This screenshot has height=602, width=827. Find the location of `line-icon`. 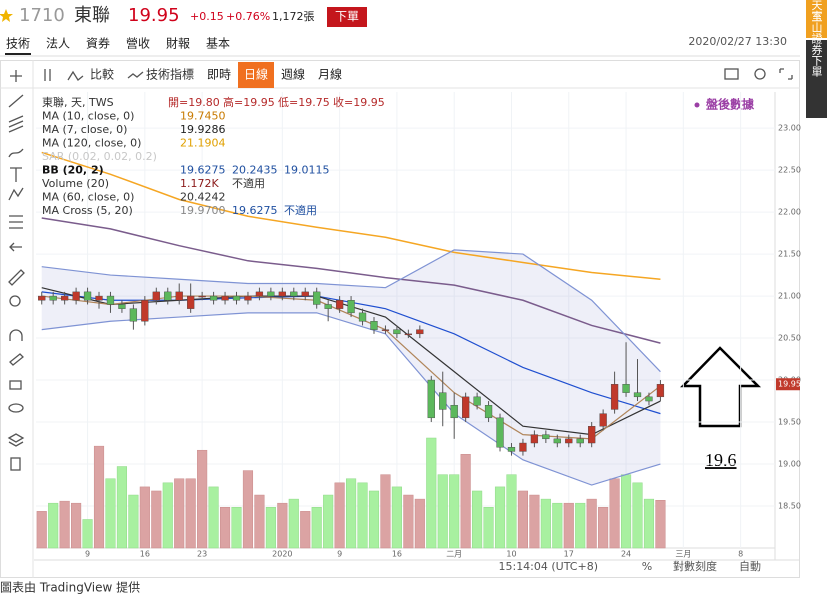

line-icon is located at coordinates (16, 101).